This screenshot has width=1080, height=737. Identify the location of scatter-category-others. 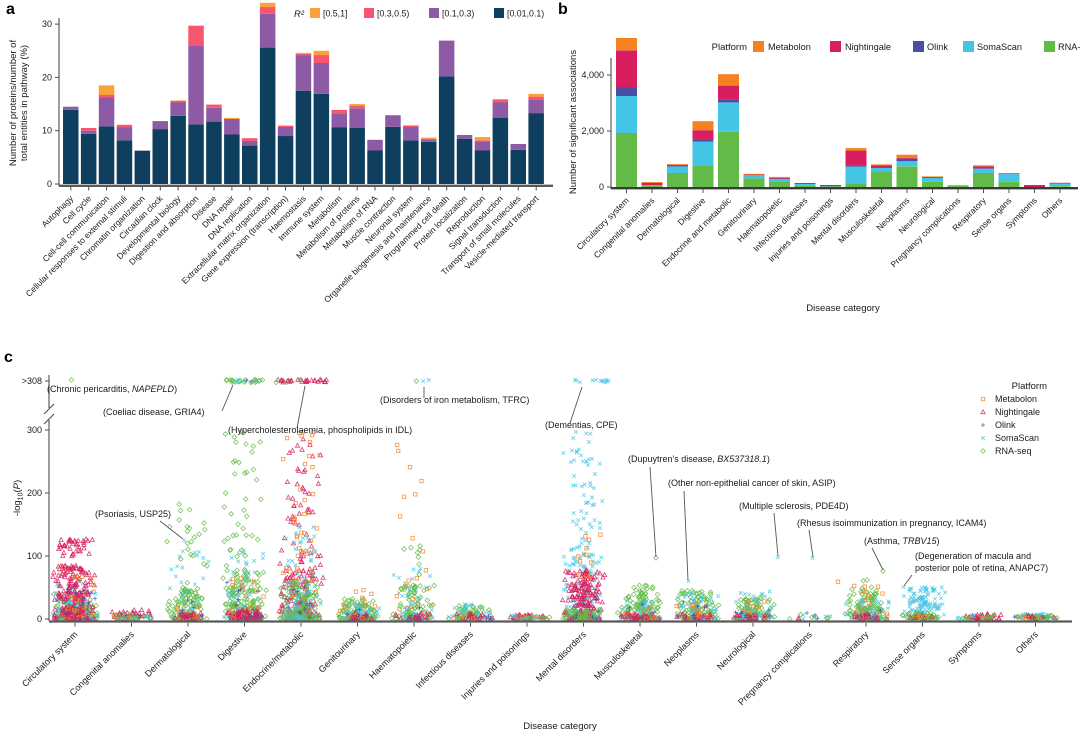
(1036, 616).